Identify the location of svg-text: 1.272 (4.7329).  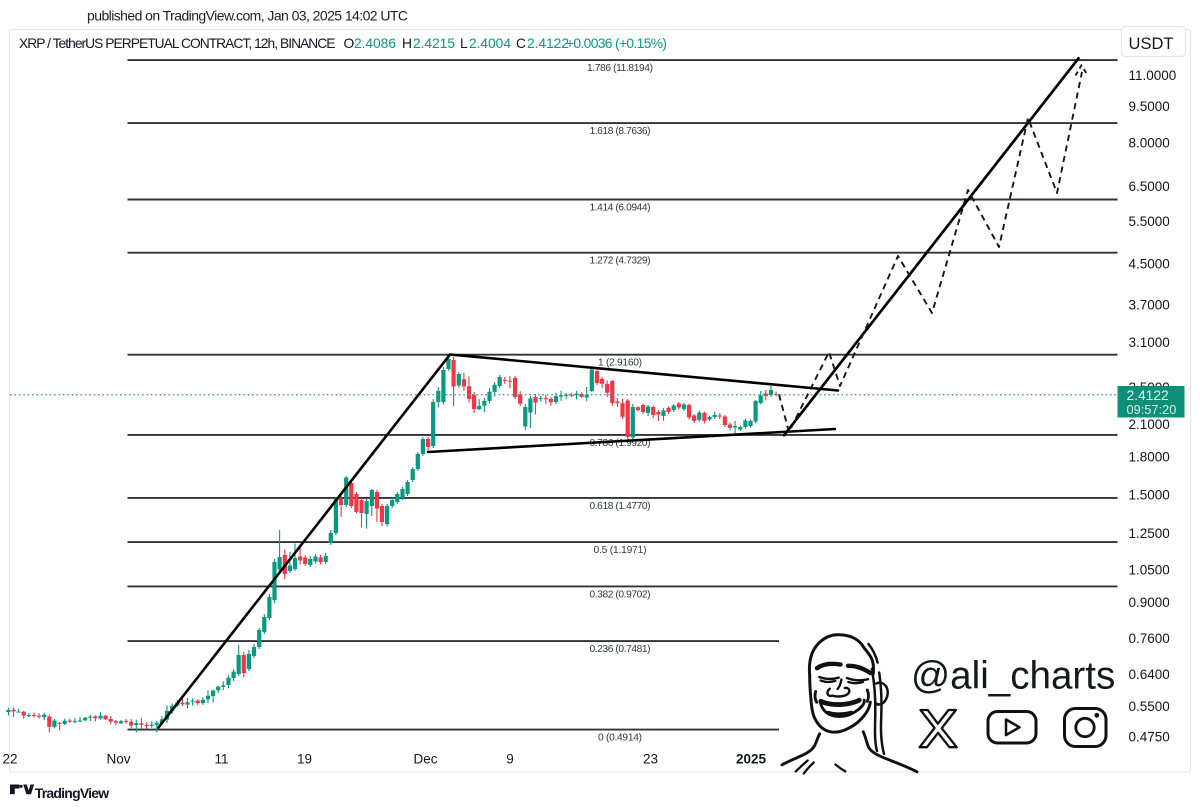
(620, 261).